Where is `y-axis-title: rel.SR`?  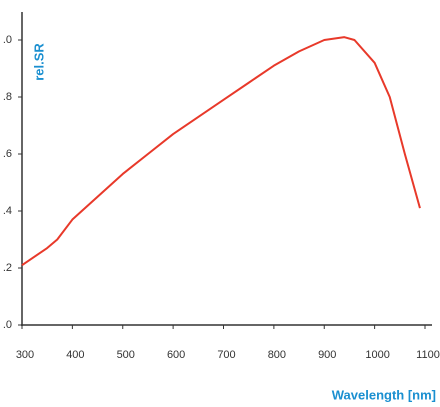 y-axis-title: rel.SR is located at coordinates (38, 62).